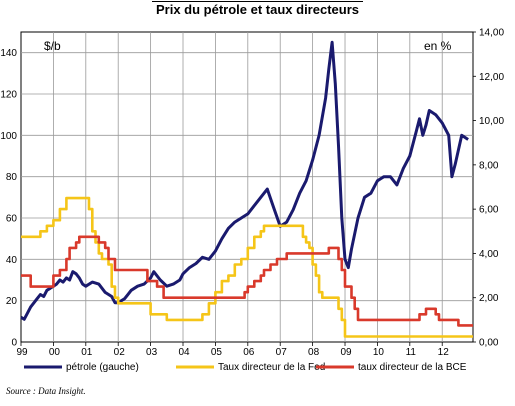  Describe the element at coordinates (489, 298) in the screenshot. I see `y-right-tick-label: 2,00` at that location.